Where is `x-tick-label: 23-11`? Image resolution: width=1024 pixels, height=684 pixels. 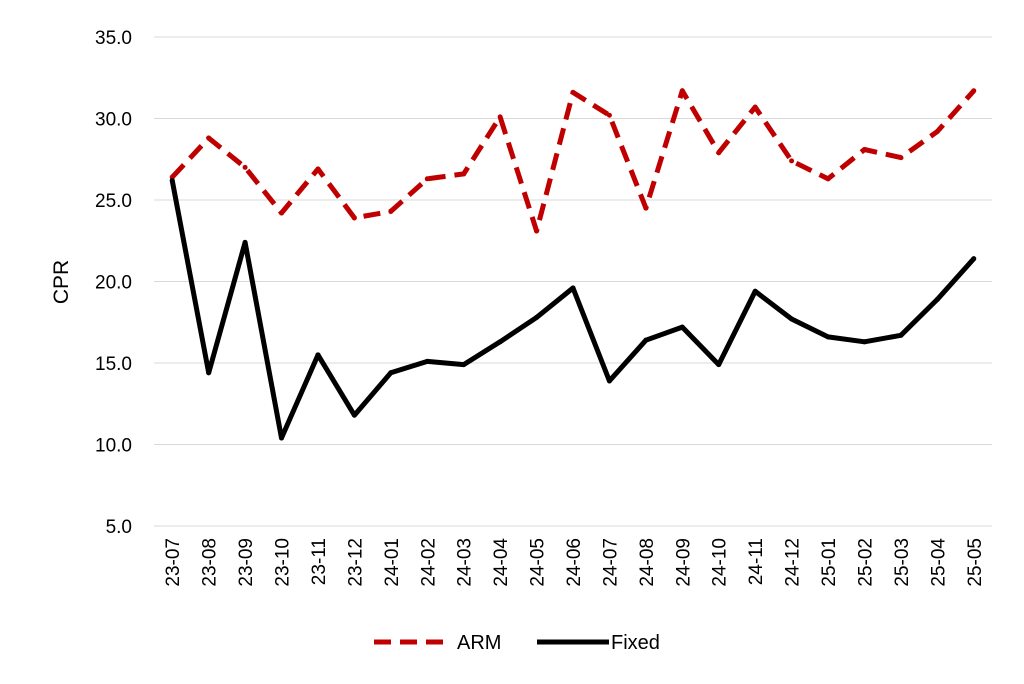
x-tick-label: 23-11 is located at coordinates (319, 561).